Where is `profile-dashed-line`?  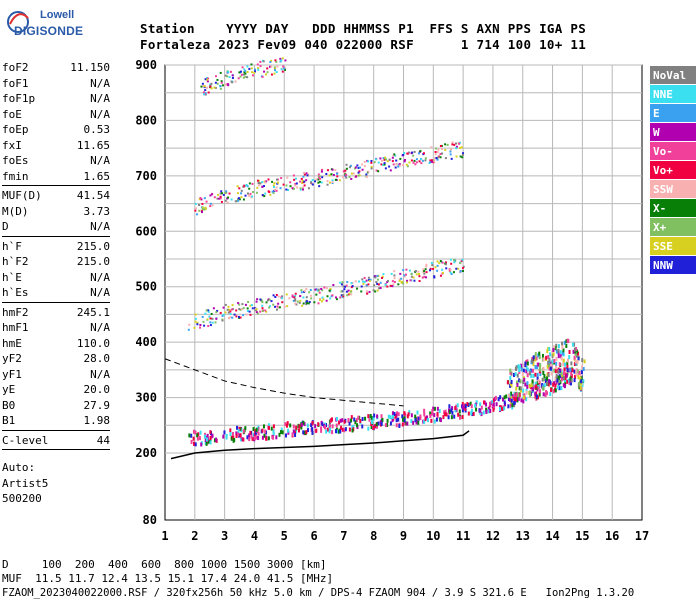 profile-dashed-line is located at coordinates (284, 382).